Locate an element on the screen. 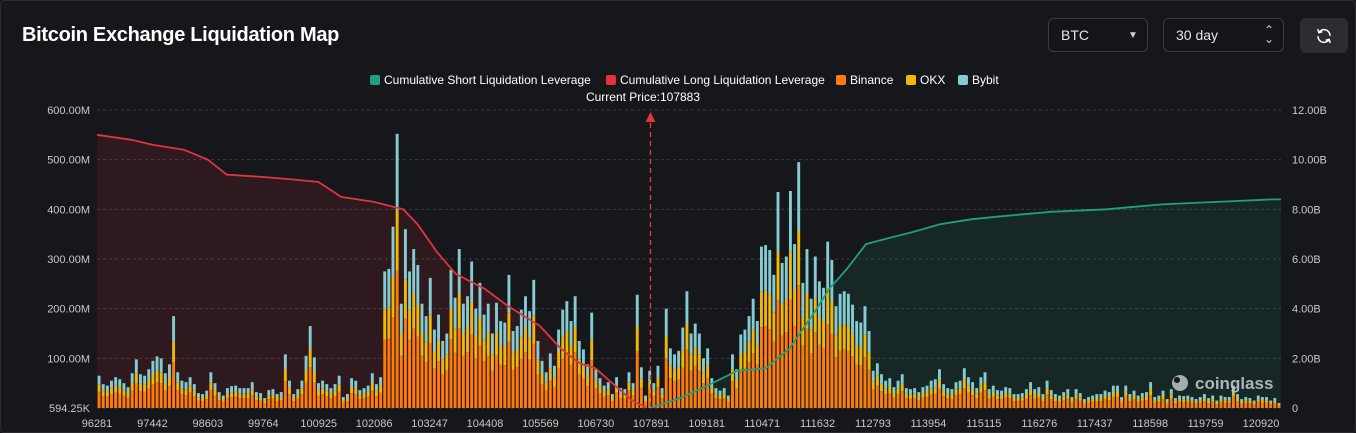 The height and width of the screenshot is (433, 1356). legend-item-cumulative-short-liquidation-leverage: Cumulative Short Liquidation Leverage is located at coordinates (480, 80).